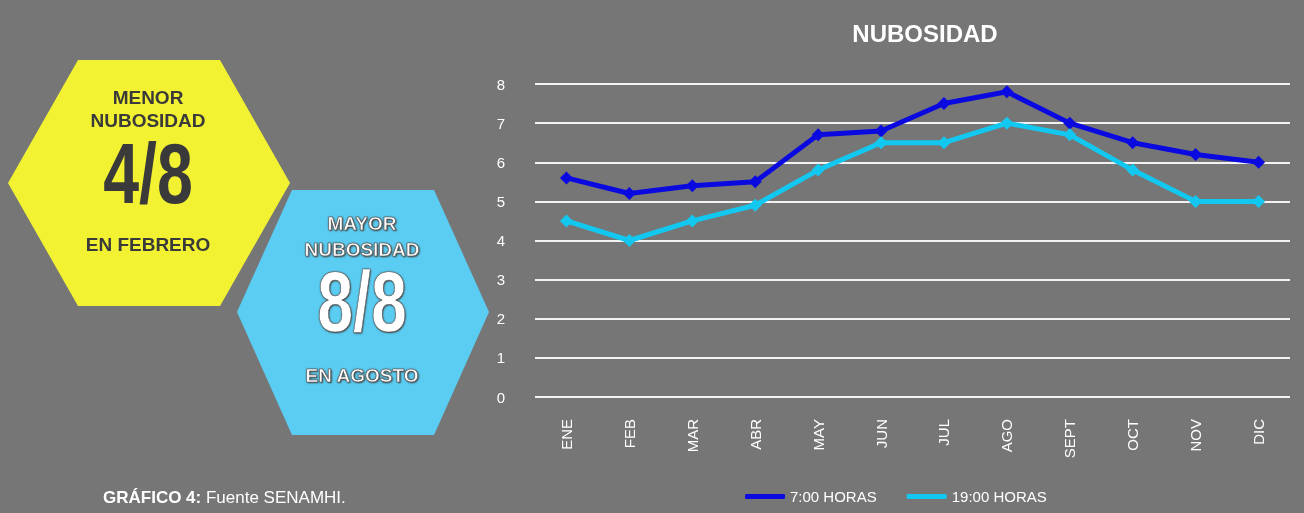 The height and width of the screenshot is (513, 1304). What do you see at coordinates (1007, 436) in the screenshot?
I see `x-tick-label: AGO` at bounding box center [1007, 436].